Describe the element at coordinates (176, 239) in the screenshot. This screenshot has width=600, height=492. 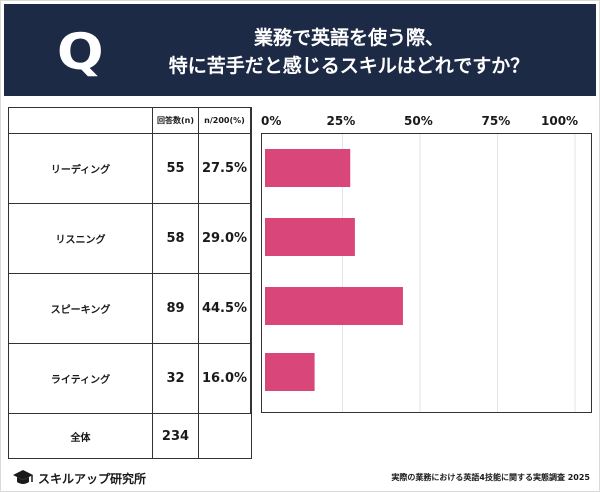
I see `table-row-count: 58` at that location.